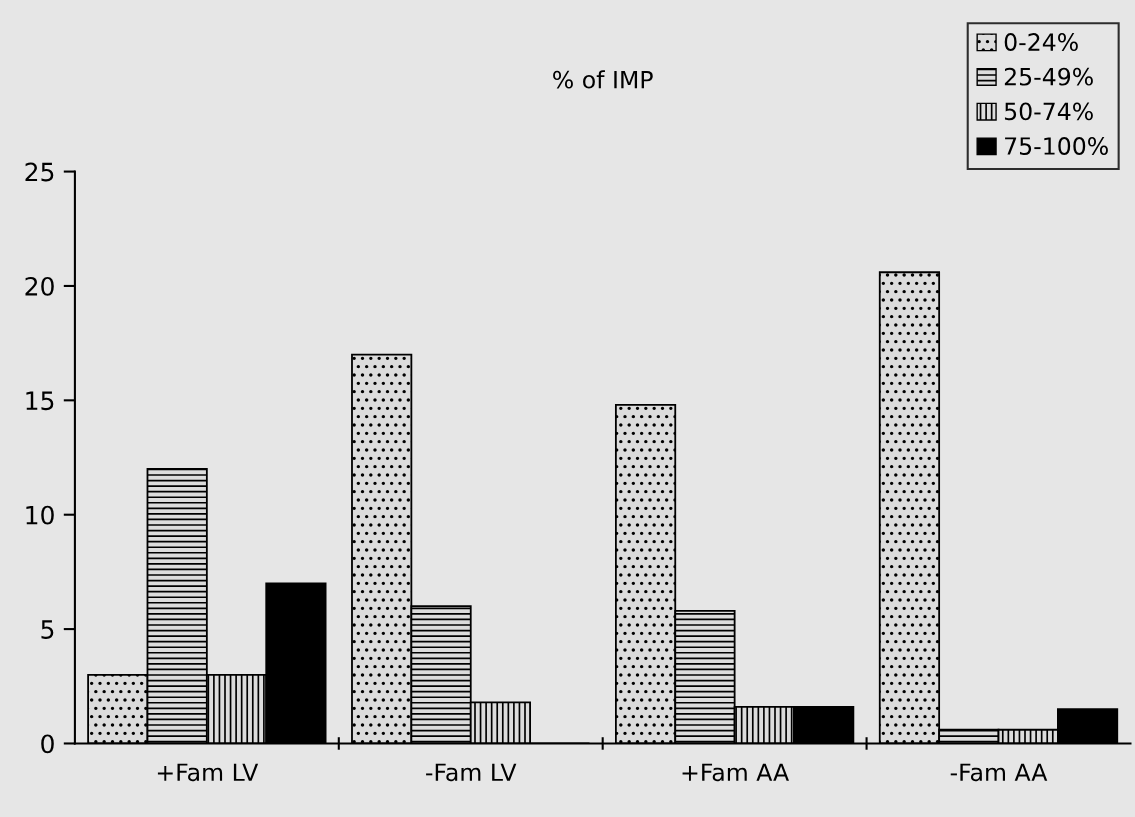 This screenshot has width=1135, height=817. I want to click on legend-label: 50-74%, so click(1048, 111).